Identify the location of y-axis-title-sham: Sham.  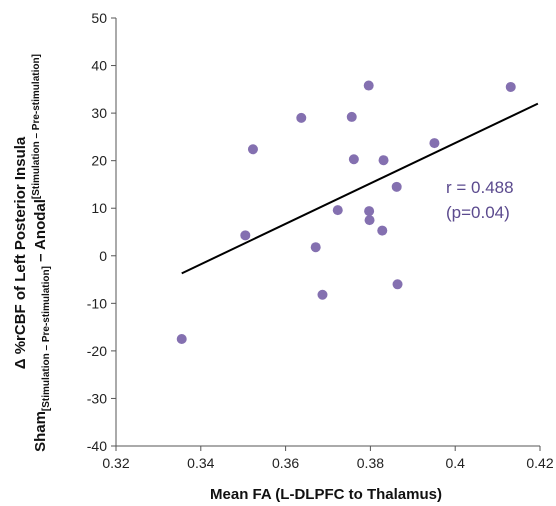
(40, 431).